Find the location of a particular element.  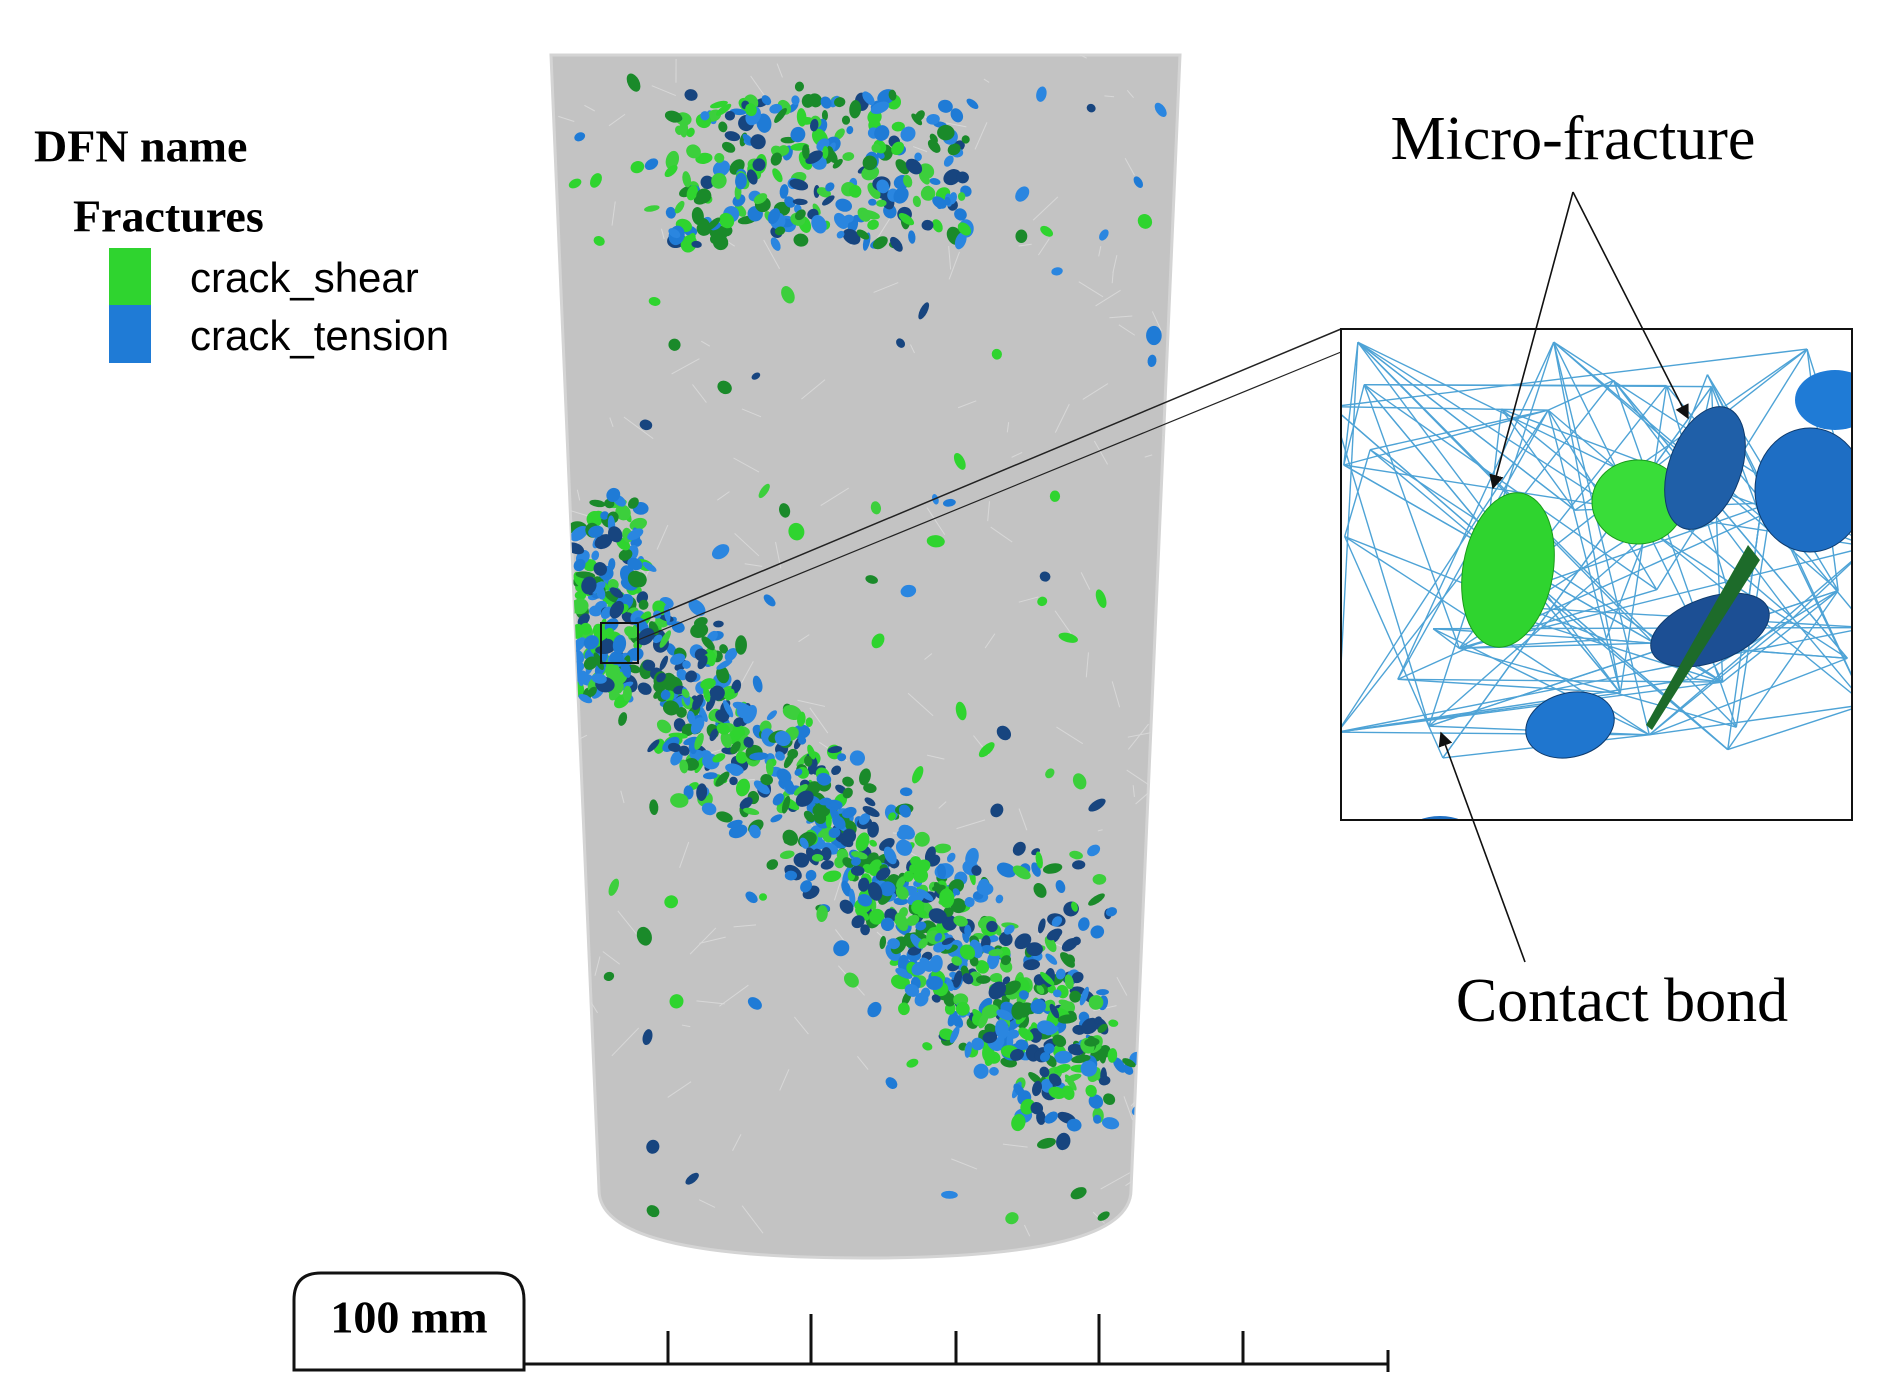

legend-group: Fractures is located at coordinates (168, 216).